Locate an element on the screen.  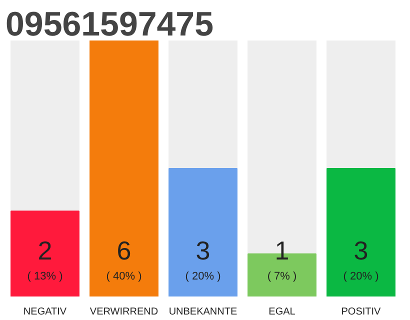
x-tick-label: NEGATIV is located at coordinates (45, 312).